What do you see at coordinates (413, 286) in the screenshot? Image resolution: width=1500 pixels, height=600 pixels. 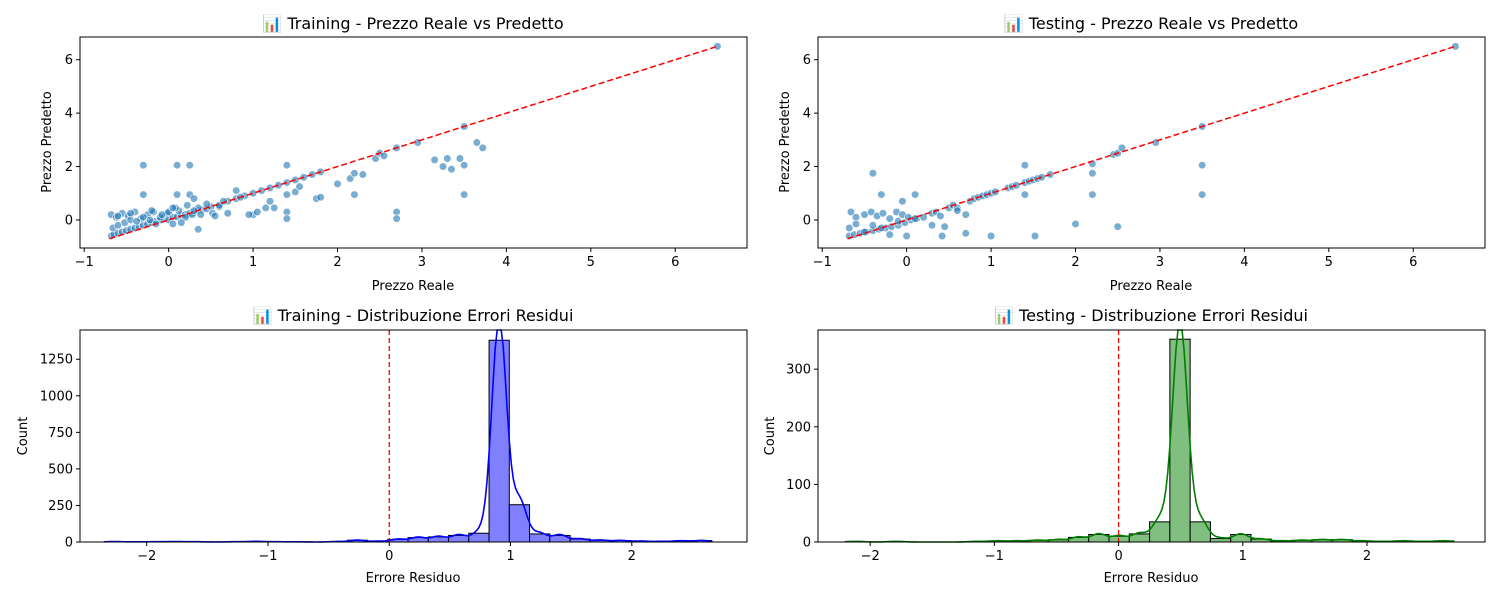 I see `x-axis-label: Prezzo Reale` at bounding box center [413, 286].